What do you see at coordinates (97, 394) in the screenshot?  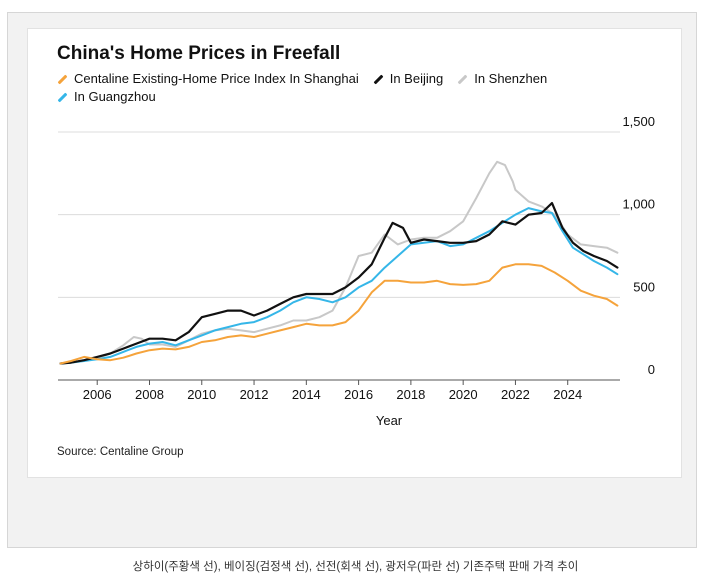 I see `x-tick-label: 2006` at bounding box center [97, 394].